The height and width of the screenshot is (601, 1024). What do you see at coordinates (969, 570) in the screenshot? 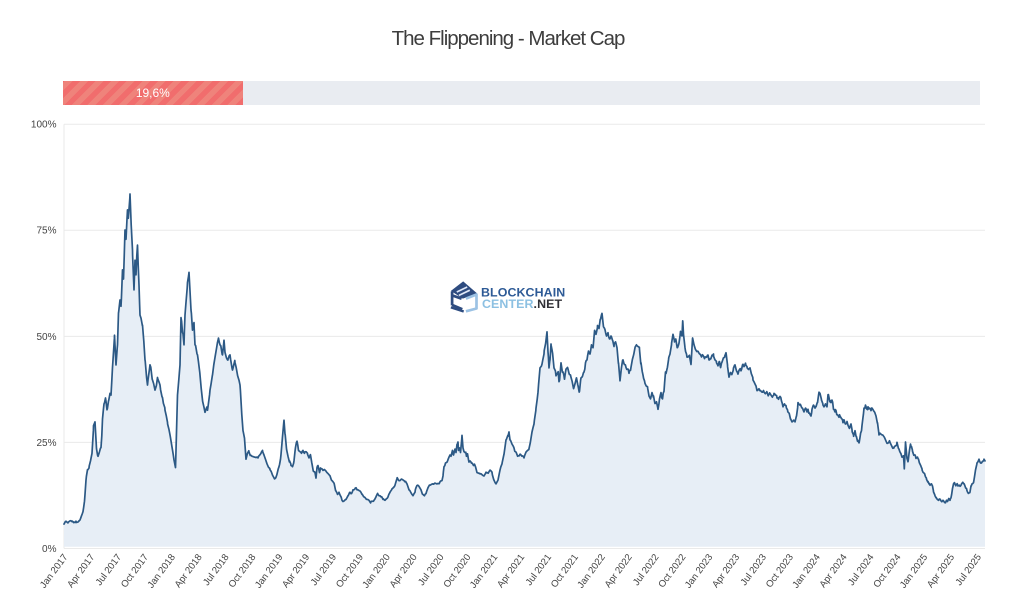
I see `svg-text: Jul 2025` at bounding box center [969, 570].